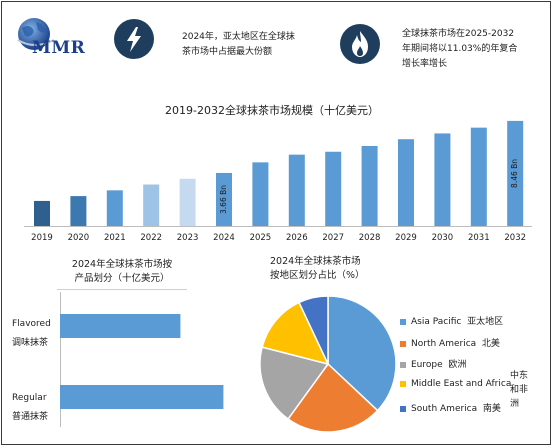 This screenshot has width=554, height=448. What do you see at coordinates (151, 205) in the screenshot?
I see `bar-2022` at bounding box center [151, 205].